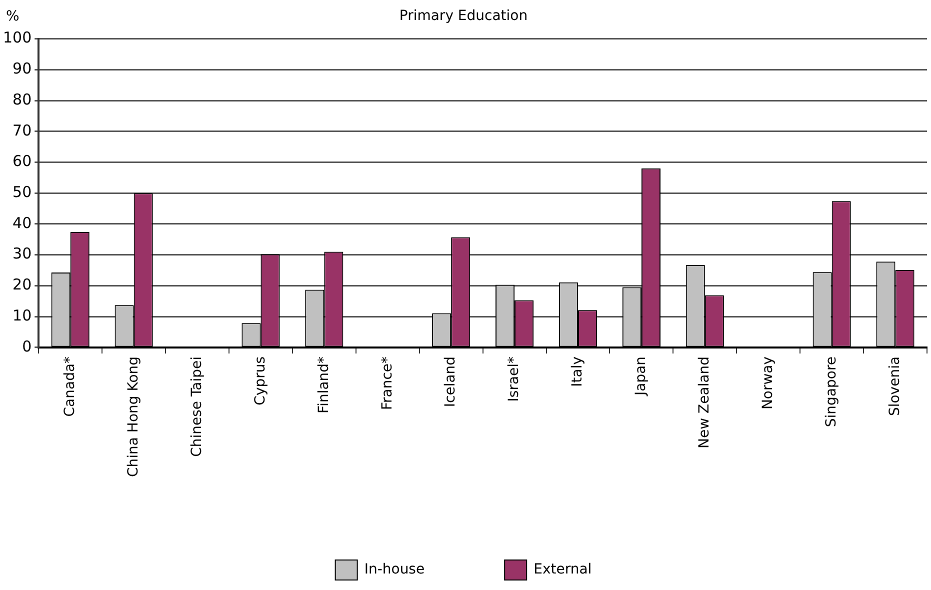 The width and height of the screenshot is (931, 590). I want to click on y-tick-label: 10, so click(22, 315).